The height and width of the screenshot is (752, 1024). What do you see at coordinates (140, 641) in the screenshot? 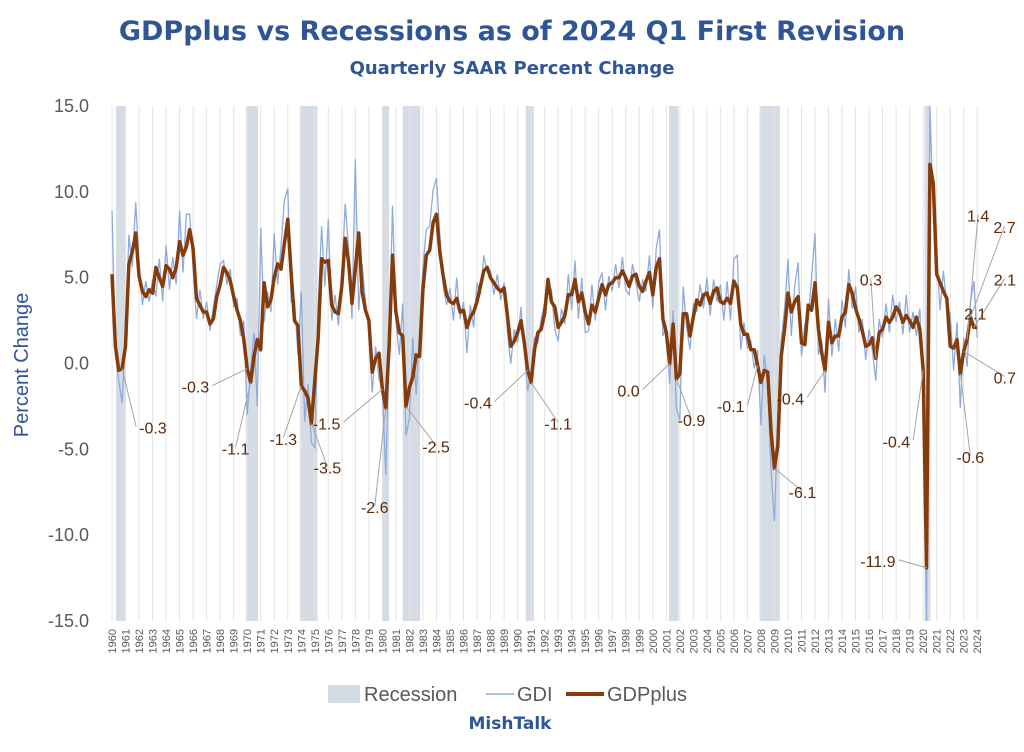
I see `x-tick-label: 1962` at bounding box center [140, 641].